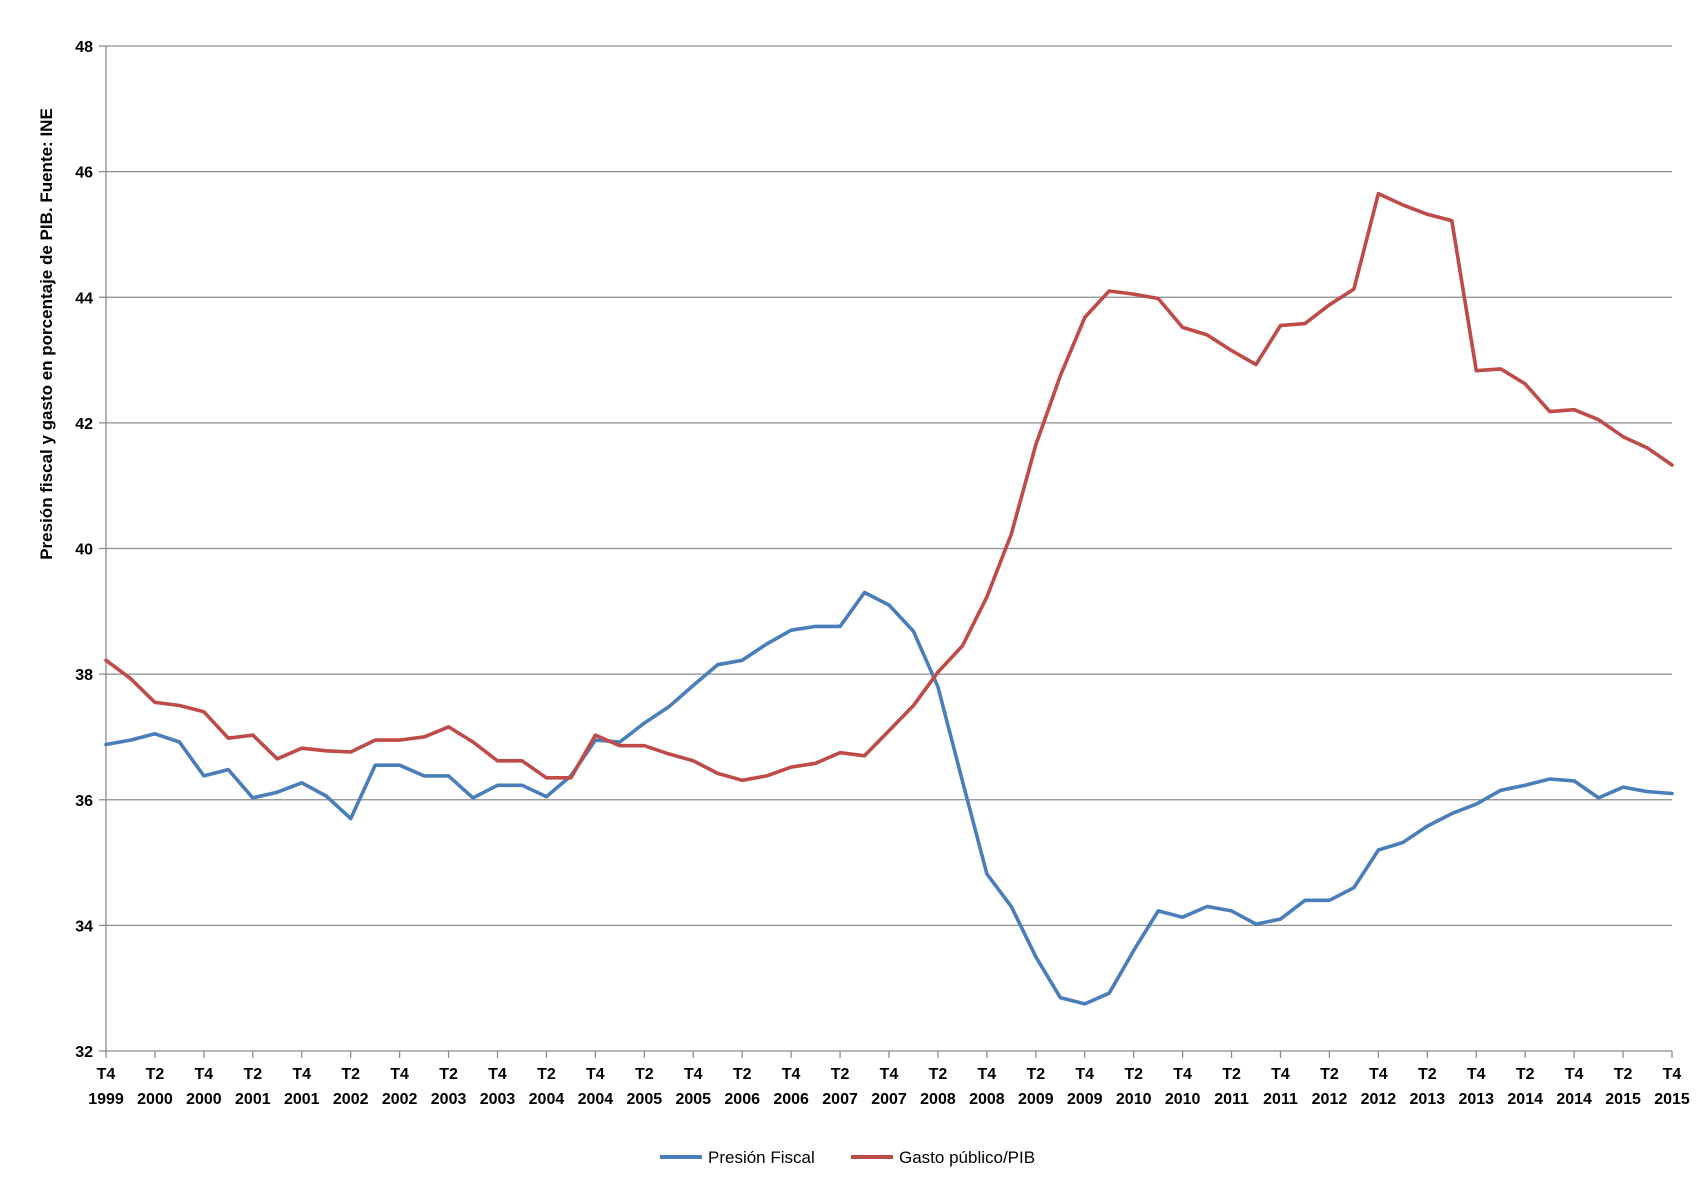 Image resolution: width=1706 pixels, height=1200 pixels. What do you see at coordinates (761, 1157) in the screenshot?
I see `legend-label-presion-fiscal: Presión Fiscal` at bounding box center [761, 1157].